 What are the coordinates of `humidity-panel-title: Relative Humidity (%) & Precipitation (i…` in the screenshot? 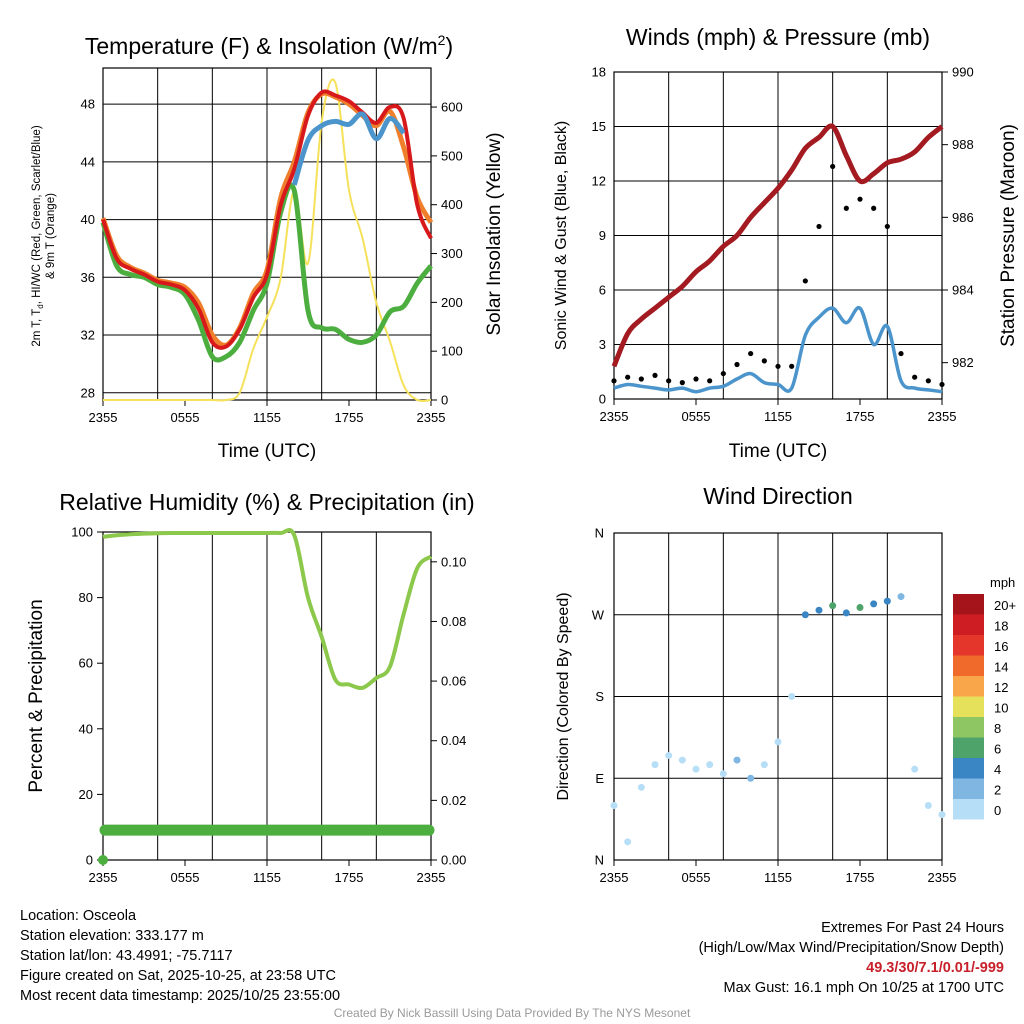 It's located at (266, 502).